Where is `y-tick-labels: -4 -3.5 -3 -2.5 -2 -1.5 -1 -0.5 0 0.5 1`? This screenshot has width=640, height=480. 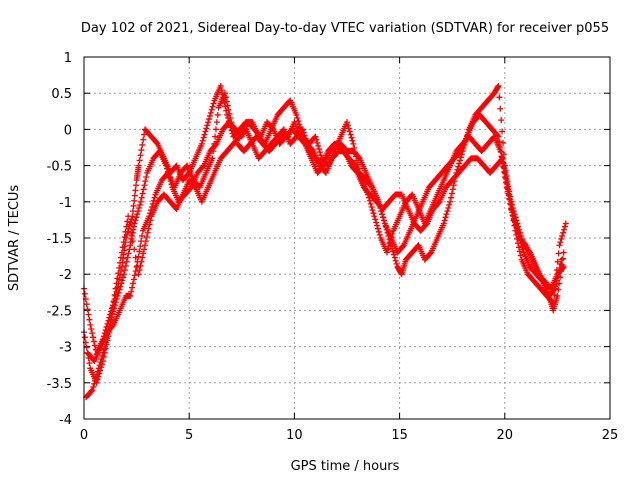 y-tick-labels: -4 -3.5 -3 -2.5 -2 -1.5 -1 -0.5 0 0.5 1 is located at coordinates (59, 239).